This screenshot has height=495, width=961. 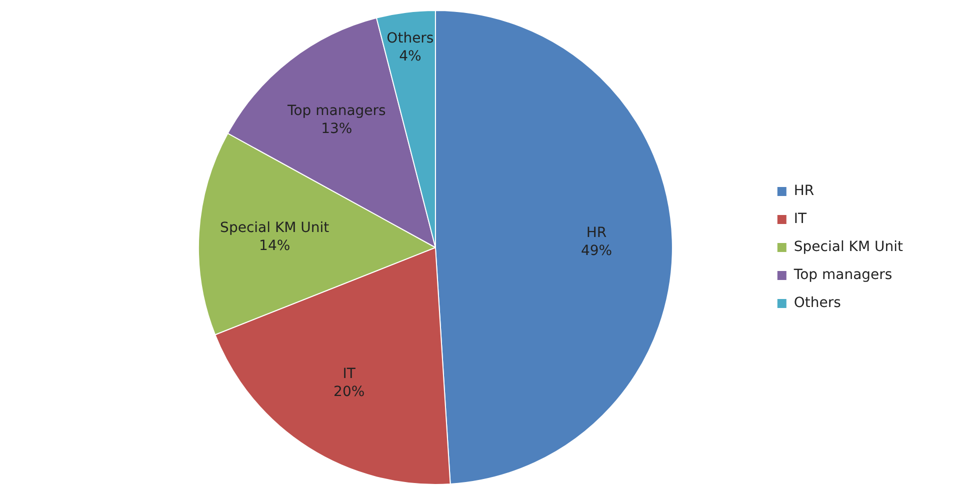 I want to click on slice-label: Others, so click(x=410, y=38).